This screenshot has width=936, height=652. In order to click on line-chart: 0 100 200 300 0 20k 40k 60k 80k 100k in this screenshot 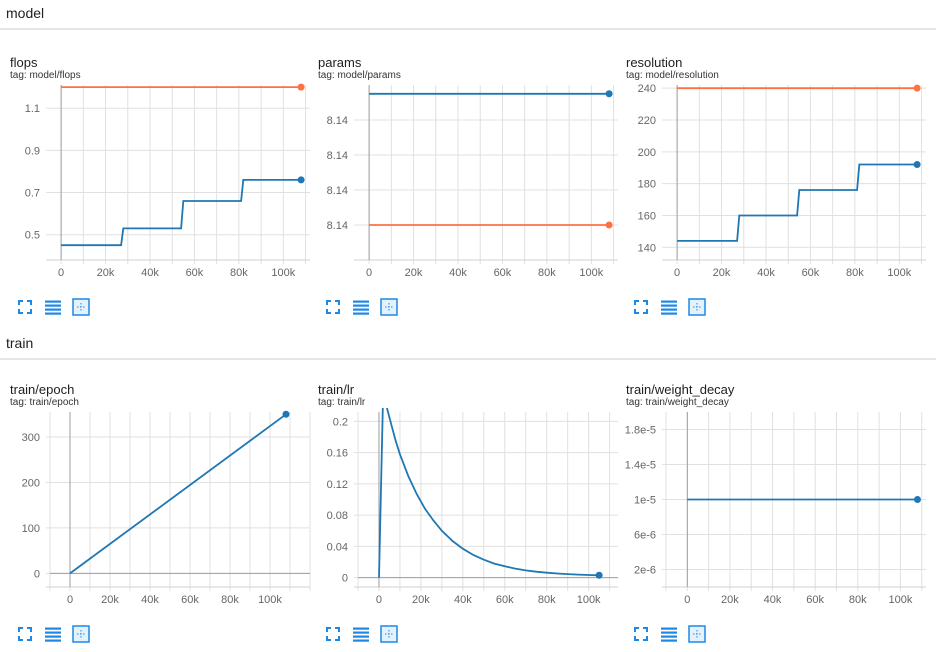, I will do `click(166, 508)`.